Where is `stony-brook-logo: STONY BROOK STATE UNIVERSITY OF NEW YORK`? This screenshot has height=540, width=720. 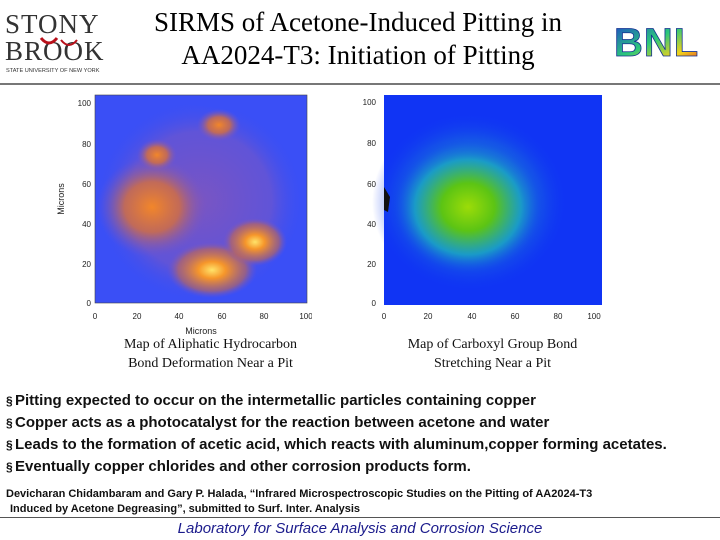 stony-brook-logo: STONY BROOK STATE UNIVERSITY OF NEW YORK is located at coordinates (54, 41).